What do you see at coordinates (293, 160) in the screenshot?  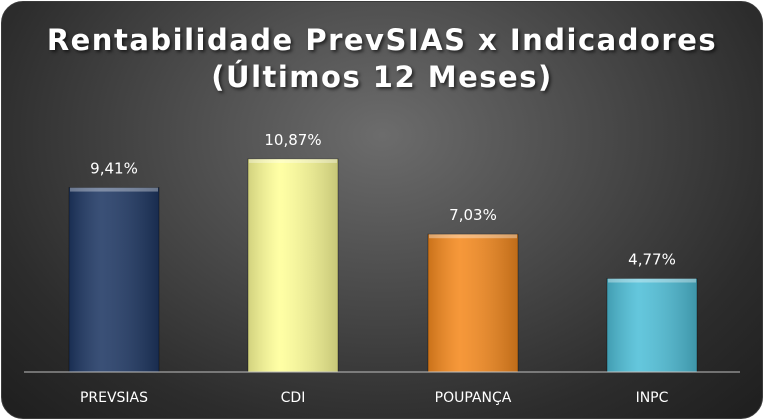 I see `bar-bevel-cdi` at bounding box center [293, 160].